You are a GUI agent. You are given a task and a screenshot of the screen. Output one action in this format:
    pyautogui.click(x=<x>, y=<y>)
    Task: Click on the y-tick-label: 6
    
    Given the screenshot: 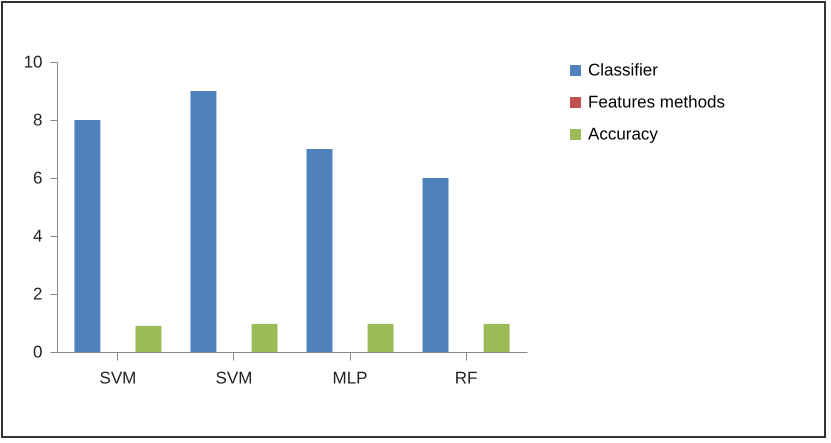 What is the action you would take?
    pyautogui.click(x=37, y=178)
    